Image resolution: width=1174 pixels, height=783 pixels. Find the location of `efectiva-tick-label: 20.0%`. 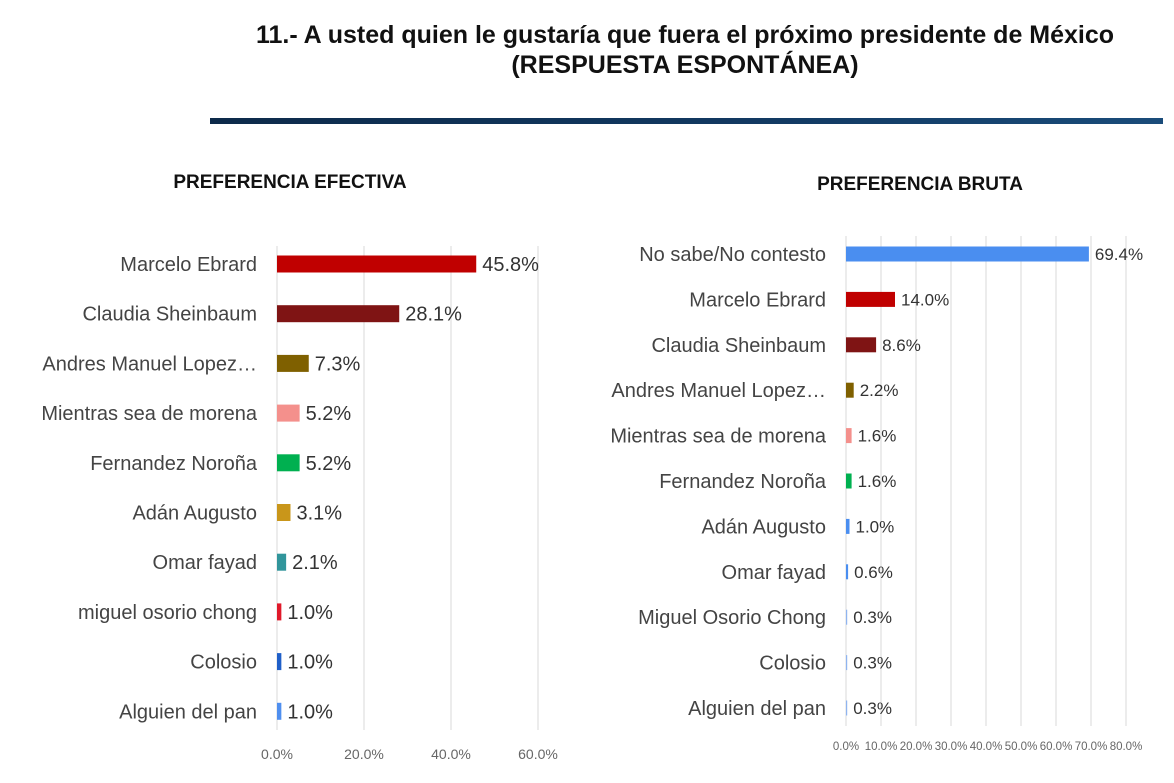

efectiva-tick-label: 20.0% is located at coordinates (364, 754).